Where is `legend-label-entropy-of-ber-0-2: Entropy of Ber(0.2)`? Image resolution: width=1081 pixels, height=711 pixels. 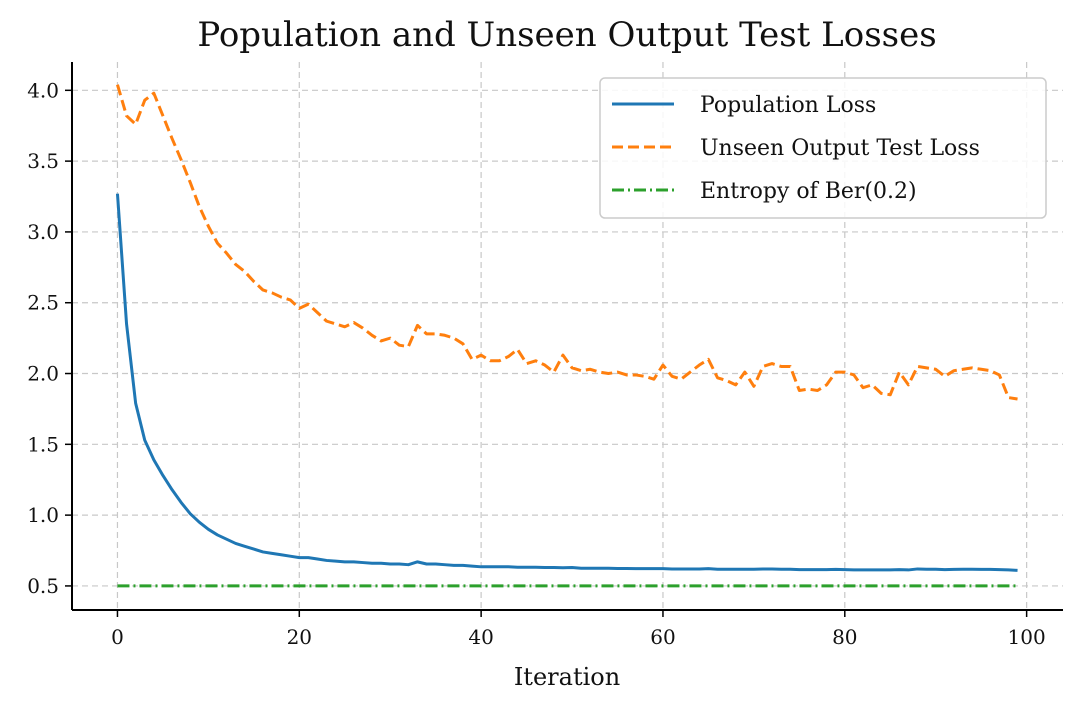 legend-label-entropy-of-ber-0-2: Entropy of Ber(0.2) is located at coordinates (808, 191).